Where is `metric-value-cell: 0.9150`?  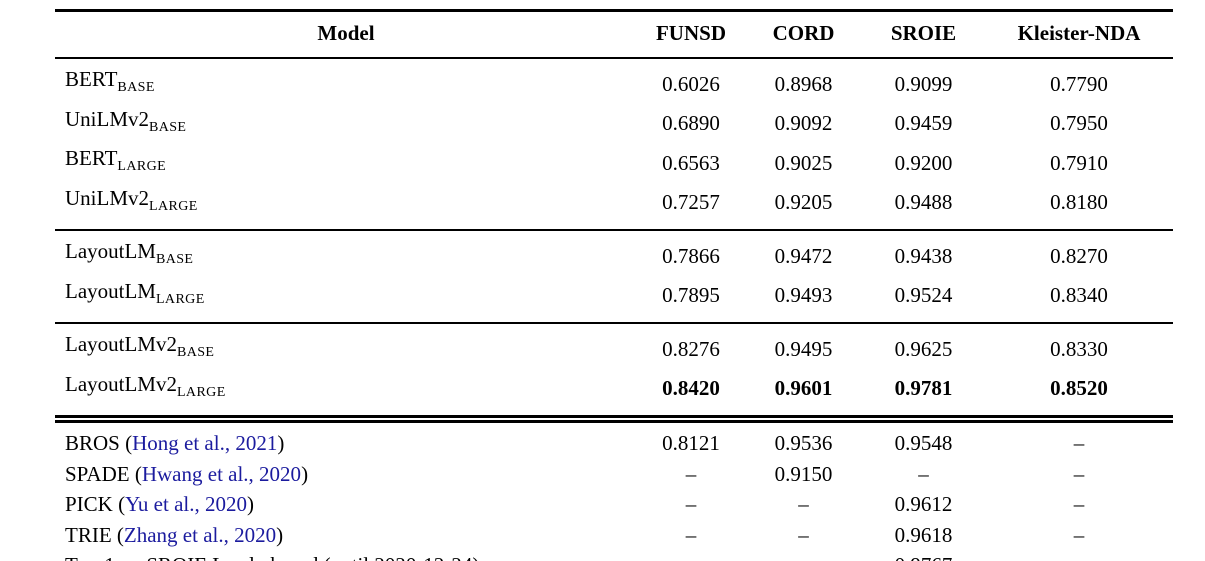 metric-value-cell: 0.9150 is located at coordinates (803, 473).